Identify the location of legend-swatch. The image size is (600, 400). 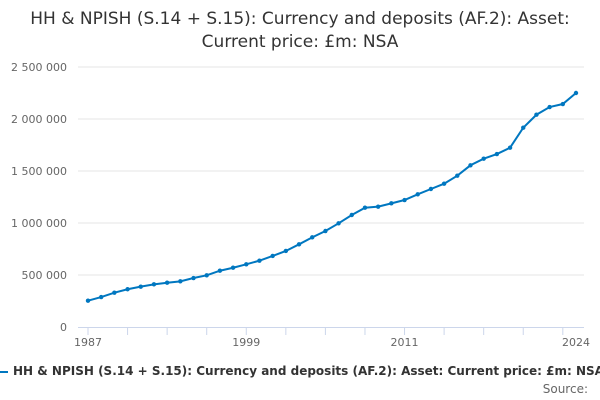
(4, 371).